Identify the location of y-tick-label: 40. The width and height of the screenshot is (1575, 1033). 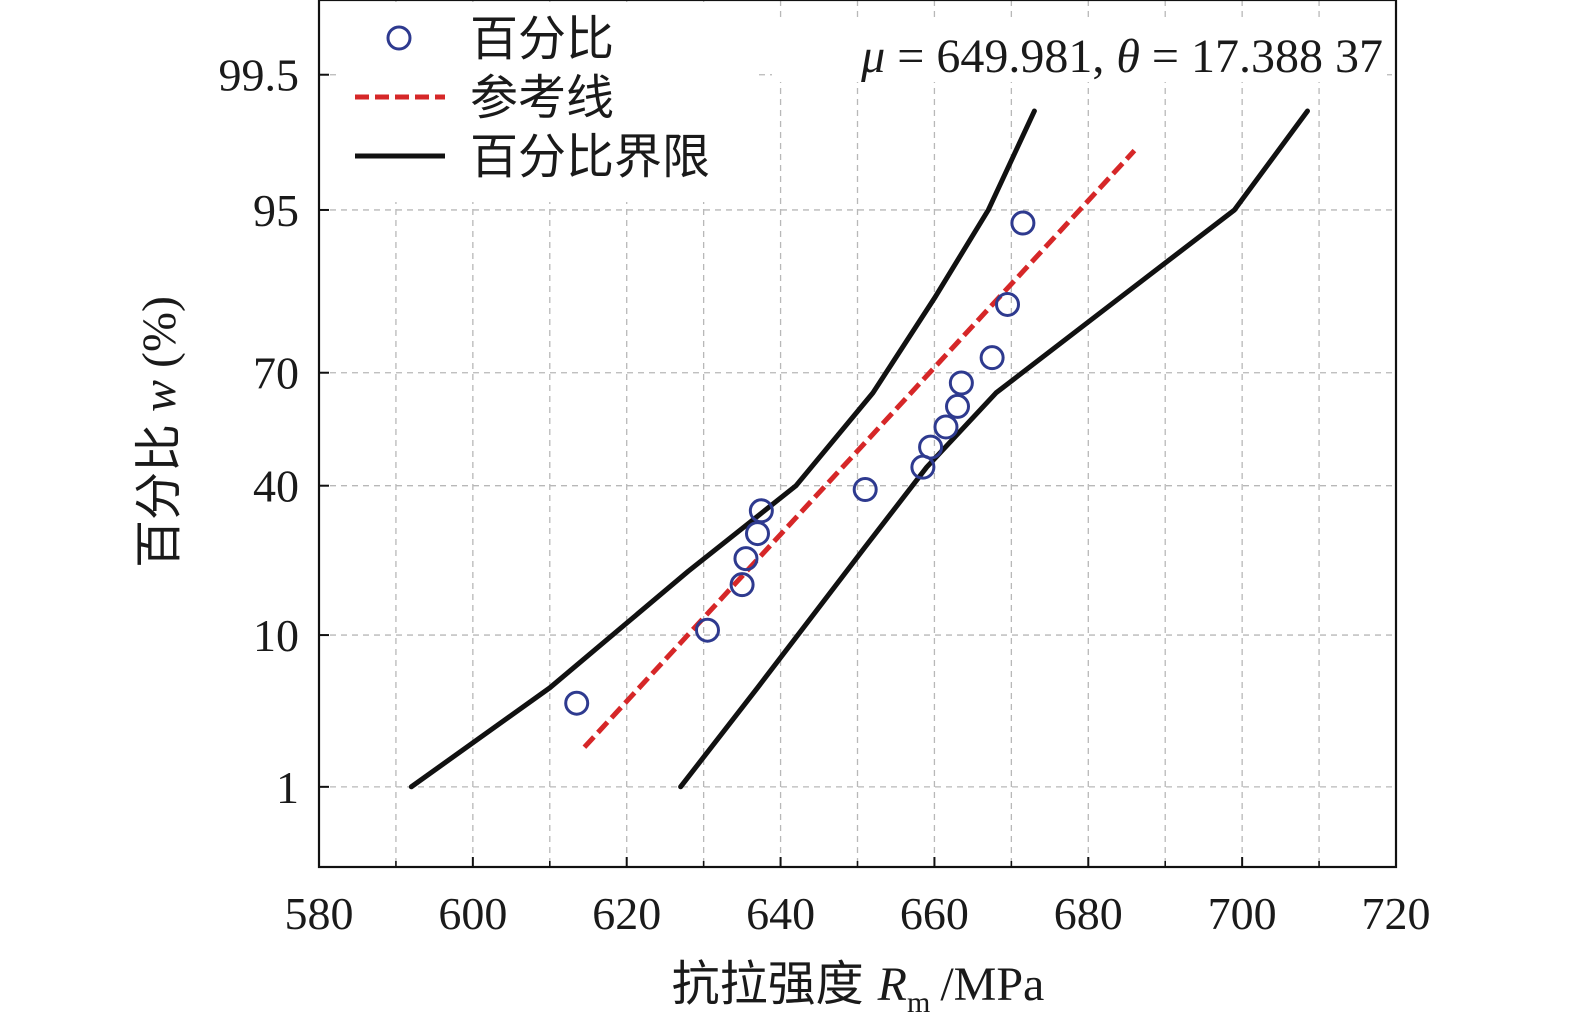
(276, 486).